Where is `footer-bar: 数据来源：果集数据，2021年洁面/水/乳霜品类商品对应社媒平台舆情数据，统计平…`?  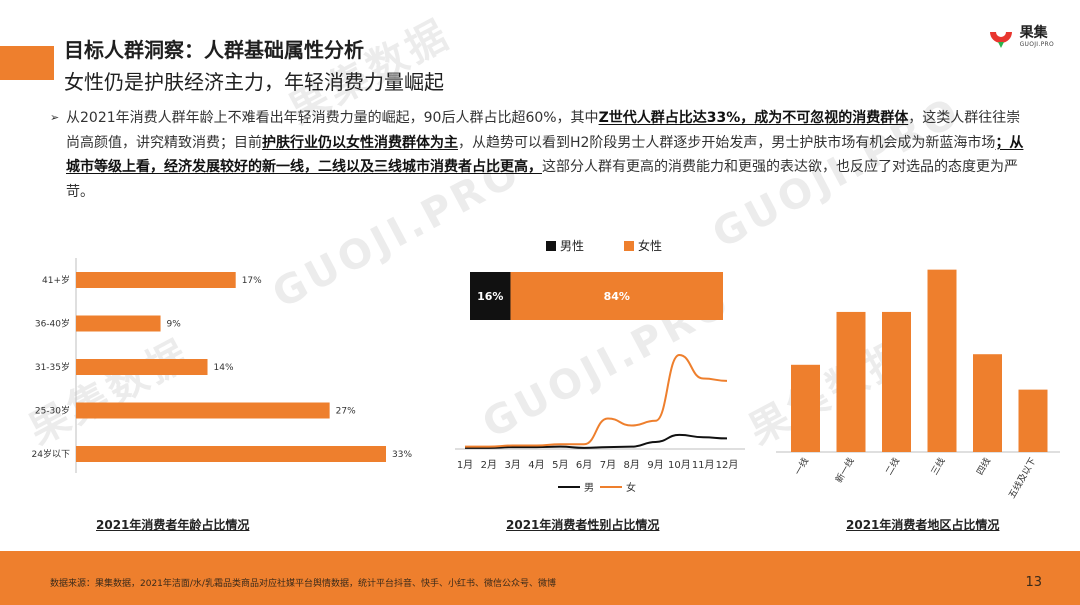
footer-bar: 数据来源：果集数据，2021年洁面/水/乳霜品类商品对应社媒平台舆情数据，统计平… is located at coordinates (540, 578).